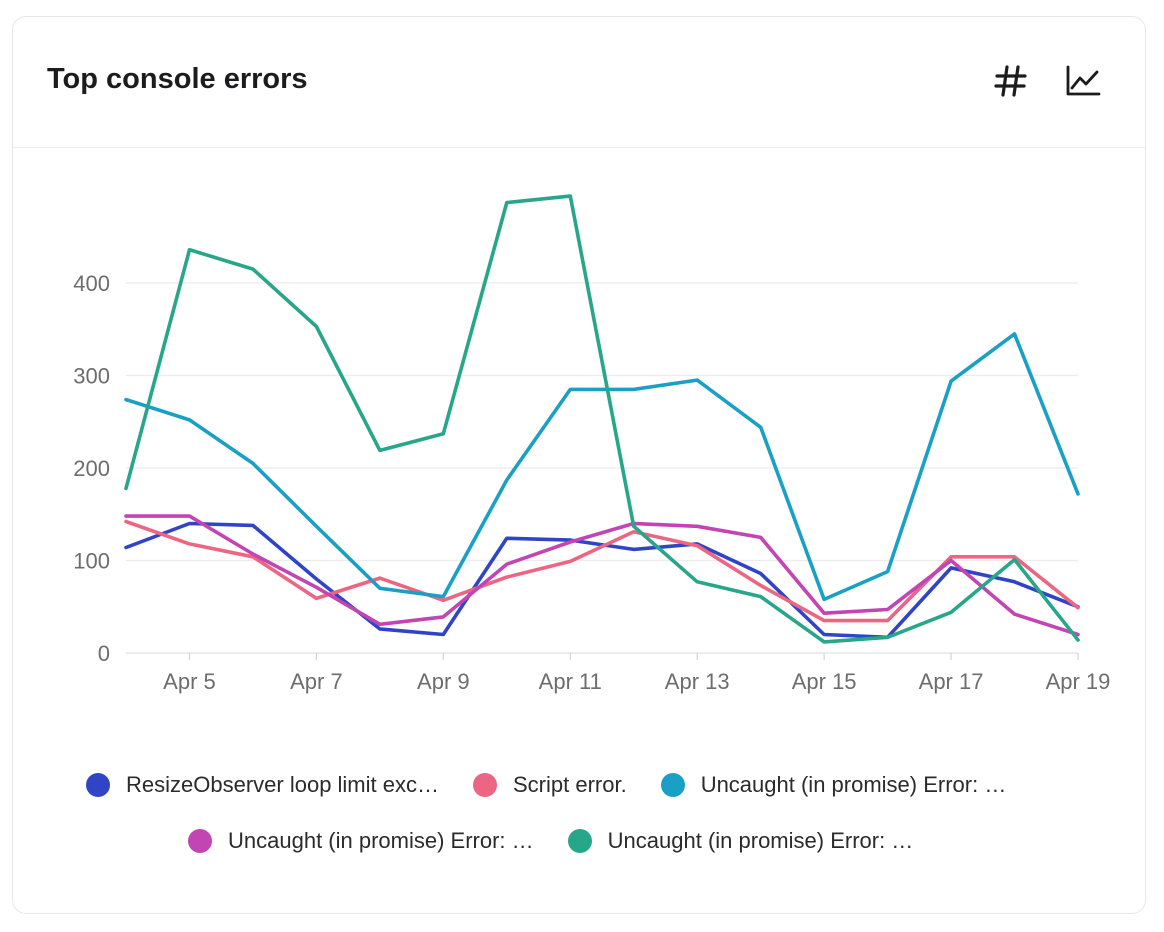 The width and height of the screenshot is (1164, 932). I want to click on legend-item-2: Script error., so click(549, 785).